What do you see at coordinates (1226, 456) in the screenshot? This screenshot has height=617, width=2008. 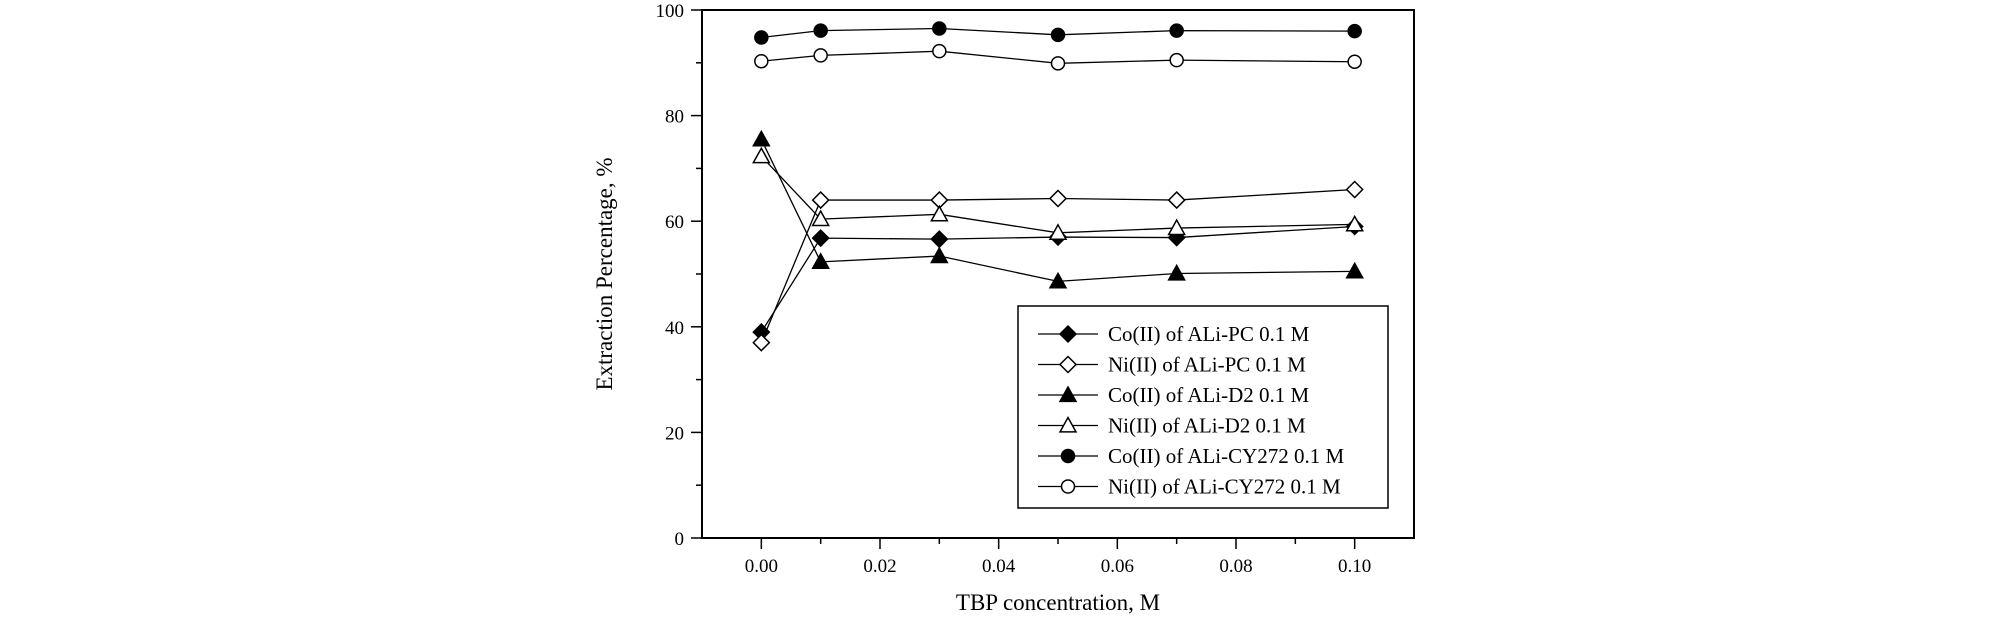 I see `legend-label-5: Co(II) of ALi-CY272 0.1 M` at bounding box center [1226, 456].